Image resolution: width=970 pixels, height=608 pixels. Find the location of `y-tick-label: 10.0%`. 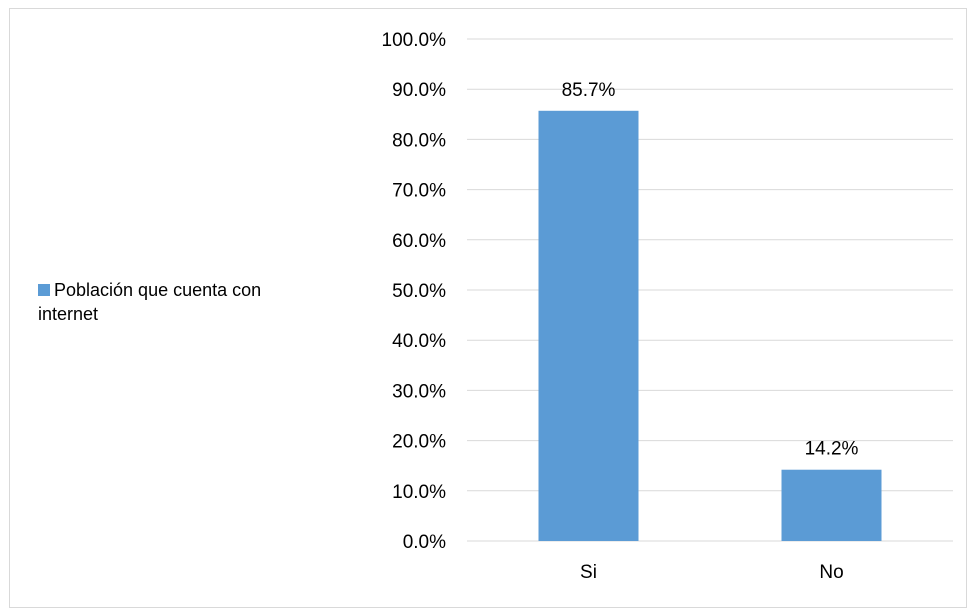

y-tick-label: 10.0% is located at coordinates (419, 492).